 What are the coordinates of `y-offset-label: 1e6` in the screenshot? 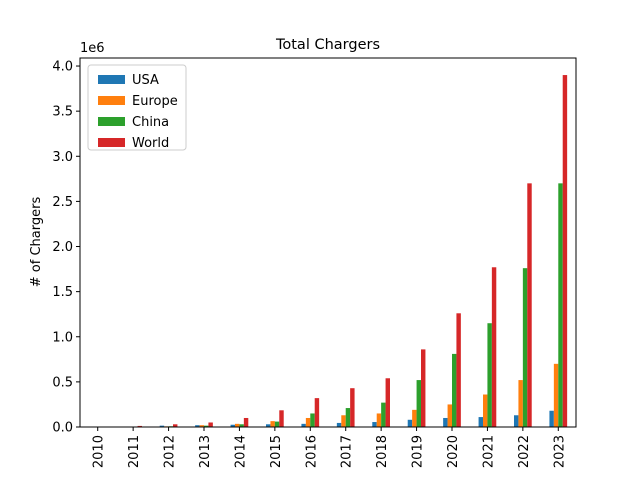 It's located at (92, 48).